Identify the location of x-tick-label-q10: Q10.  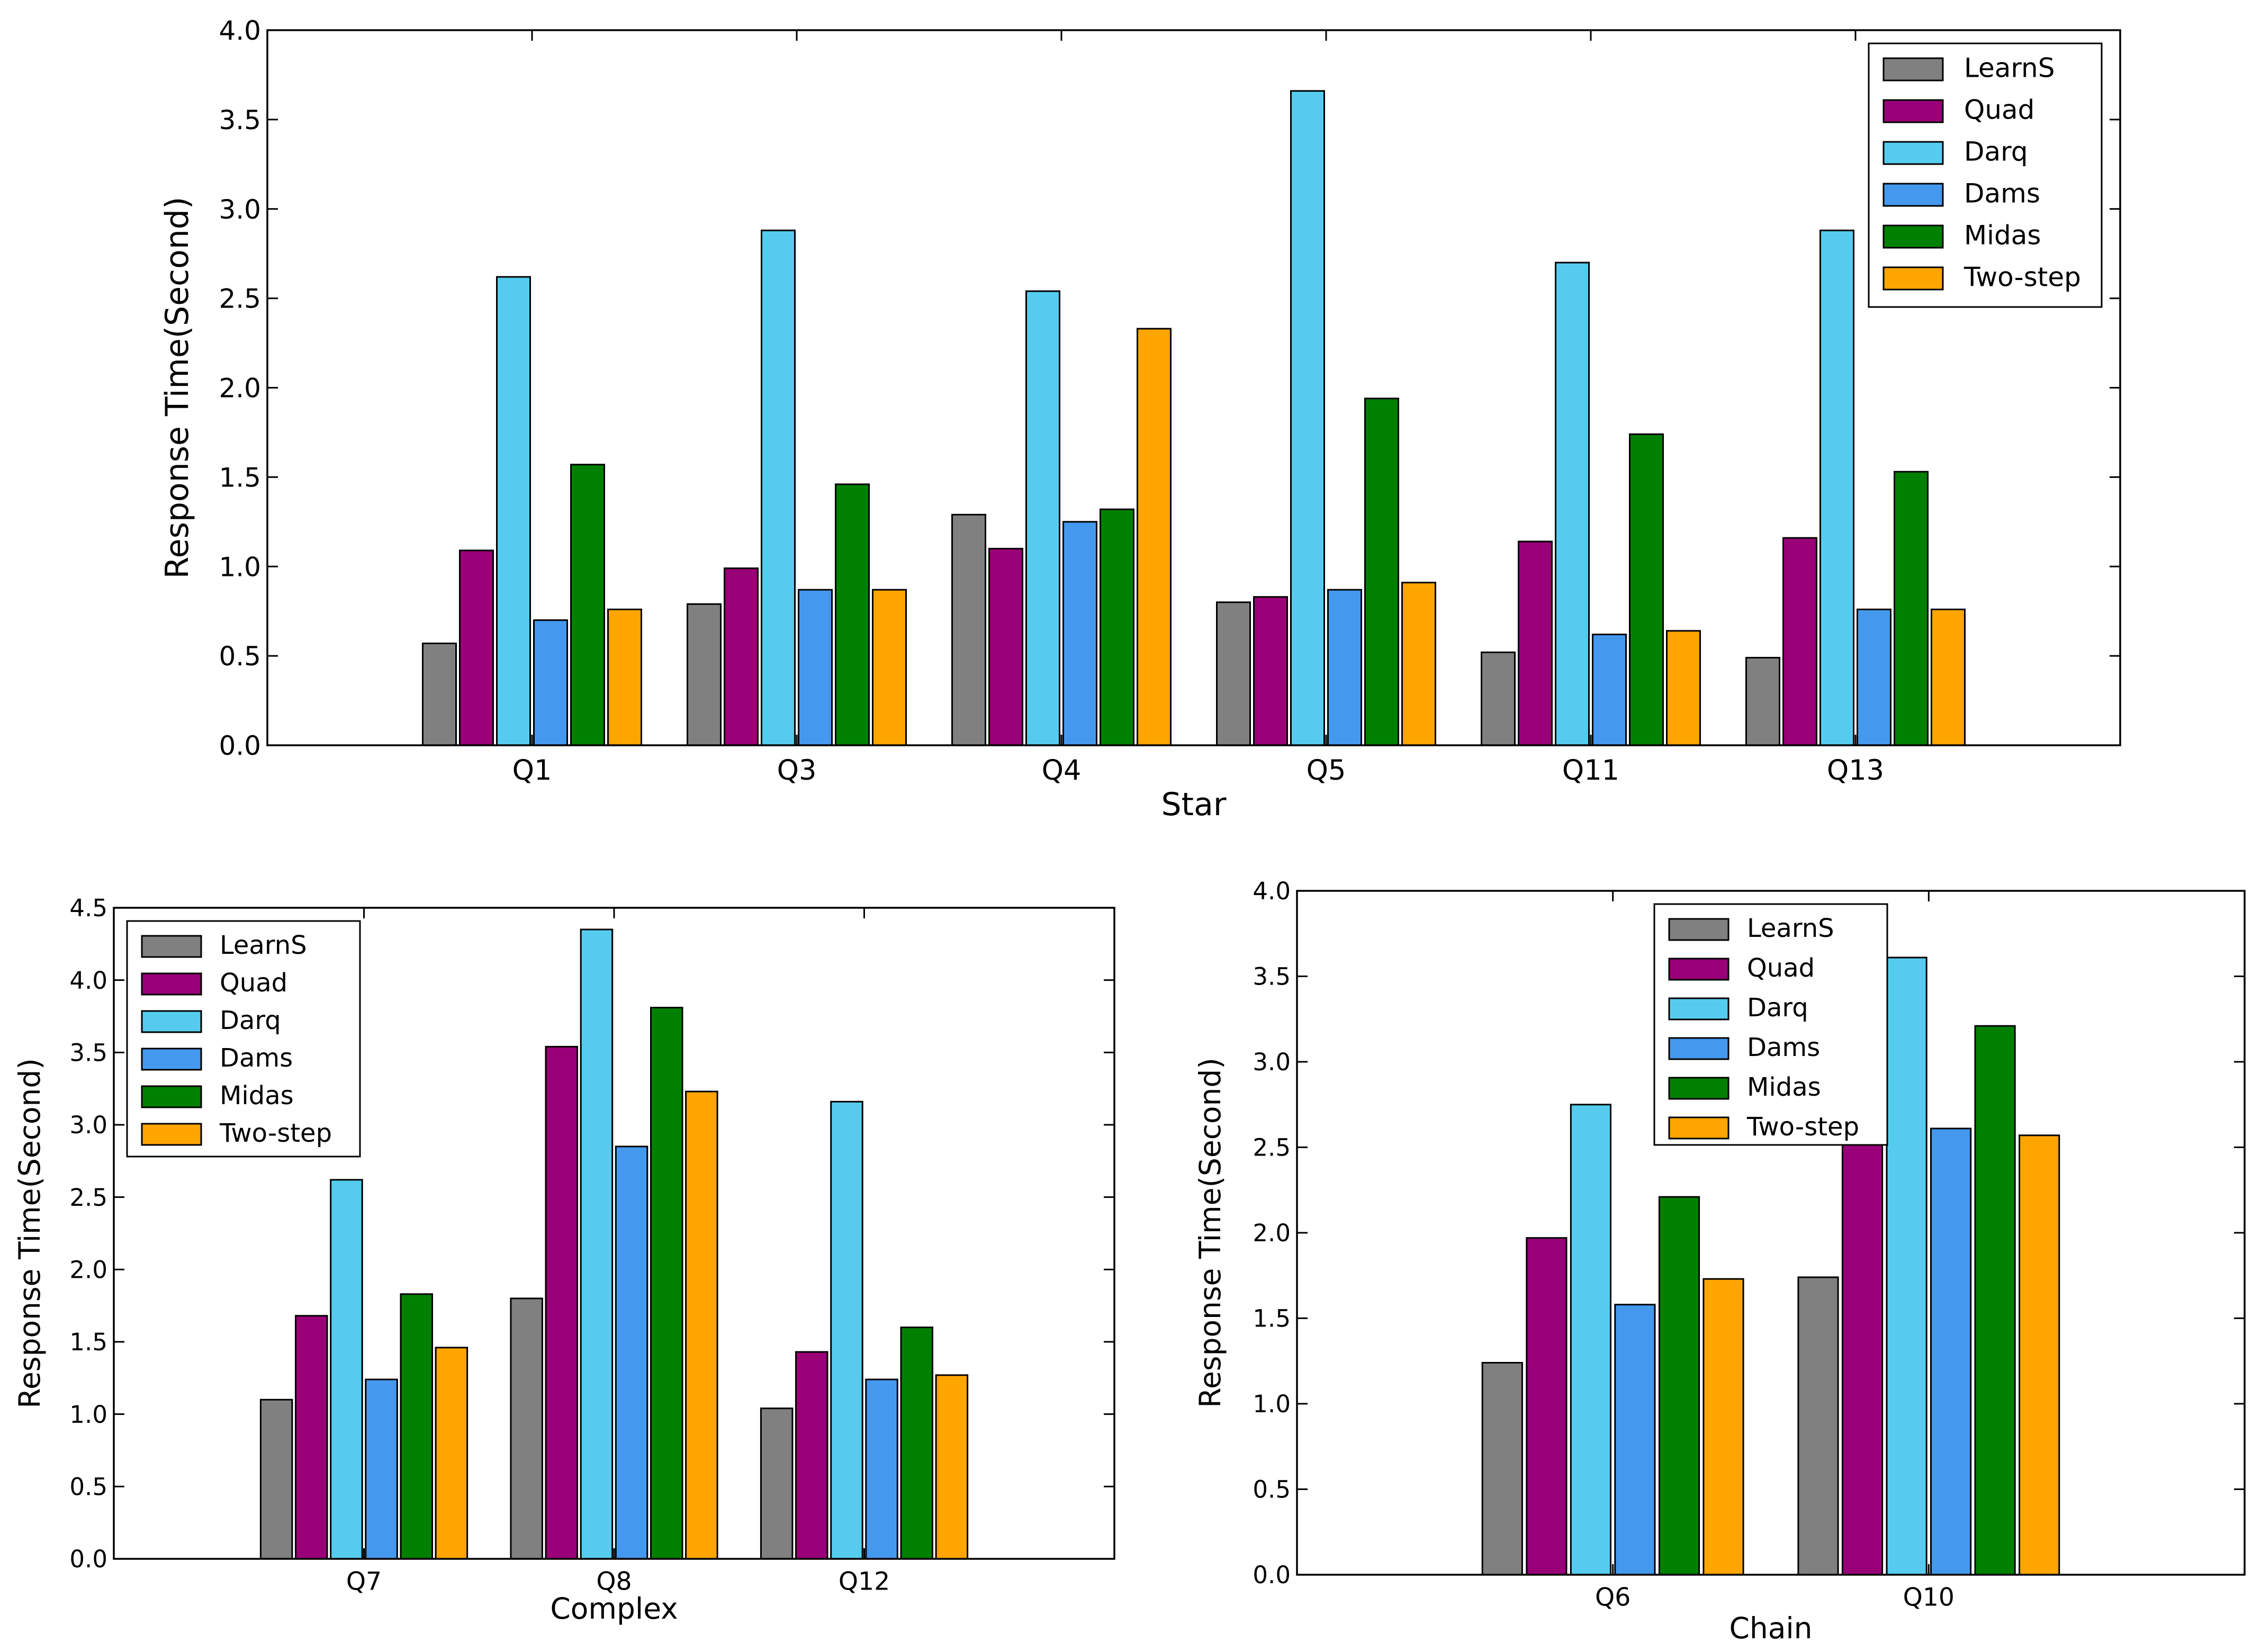
(1928, 1598).